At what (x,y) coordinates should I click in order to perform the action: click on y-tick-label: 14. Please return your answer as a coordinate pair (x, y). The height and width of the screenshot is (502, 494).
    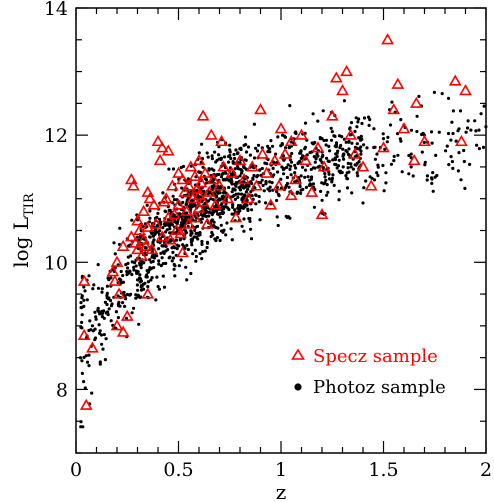
    Looking at the image, I should click on (56, 10).